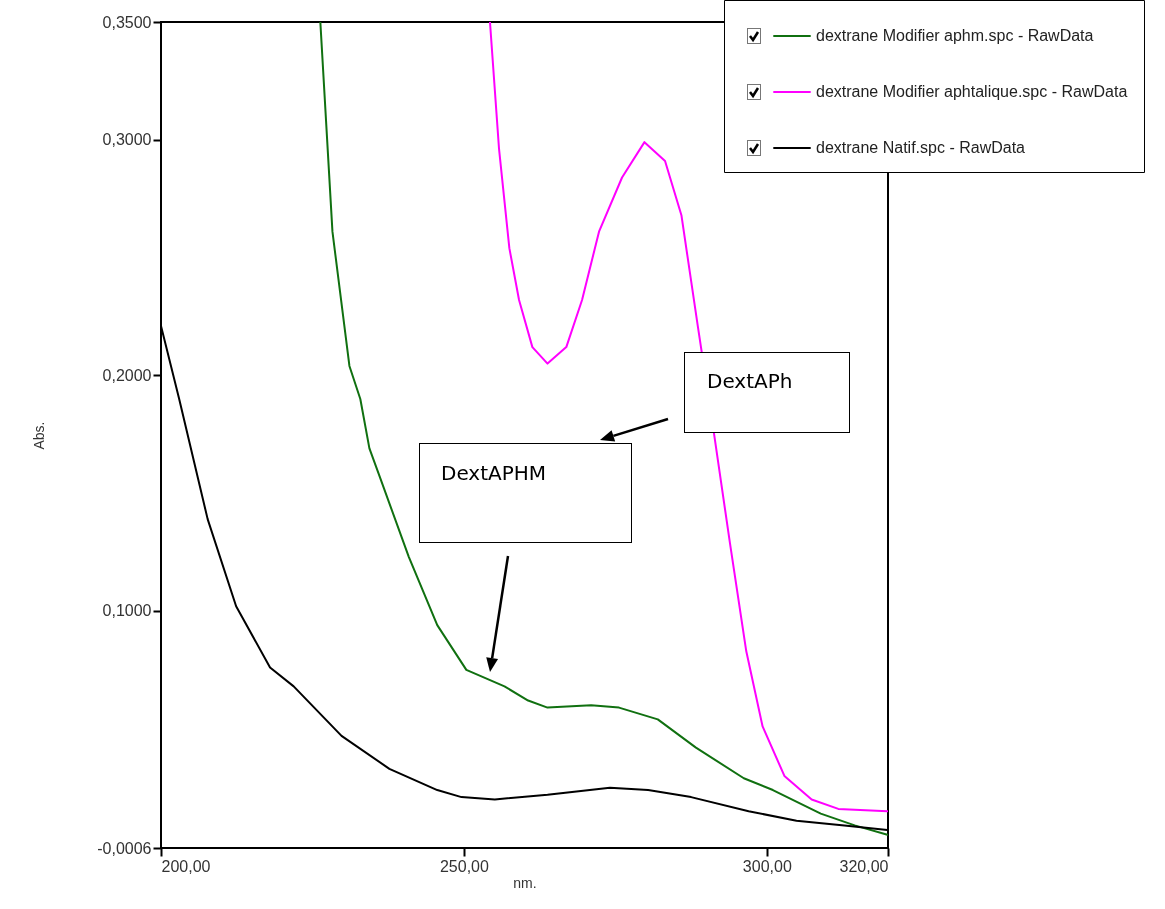 This screenshot has width=1165, height=909. Describe the element at coordinates (750, 381) in the screenshot. I see `annotation: DextAPh` at that location.